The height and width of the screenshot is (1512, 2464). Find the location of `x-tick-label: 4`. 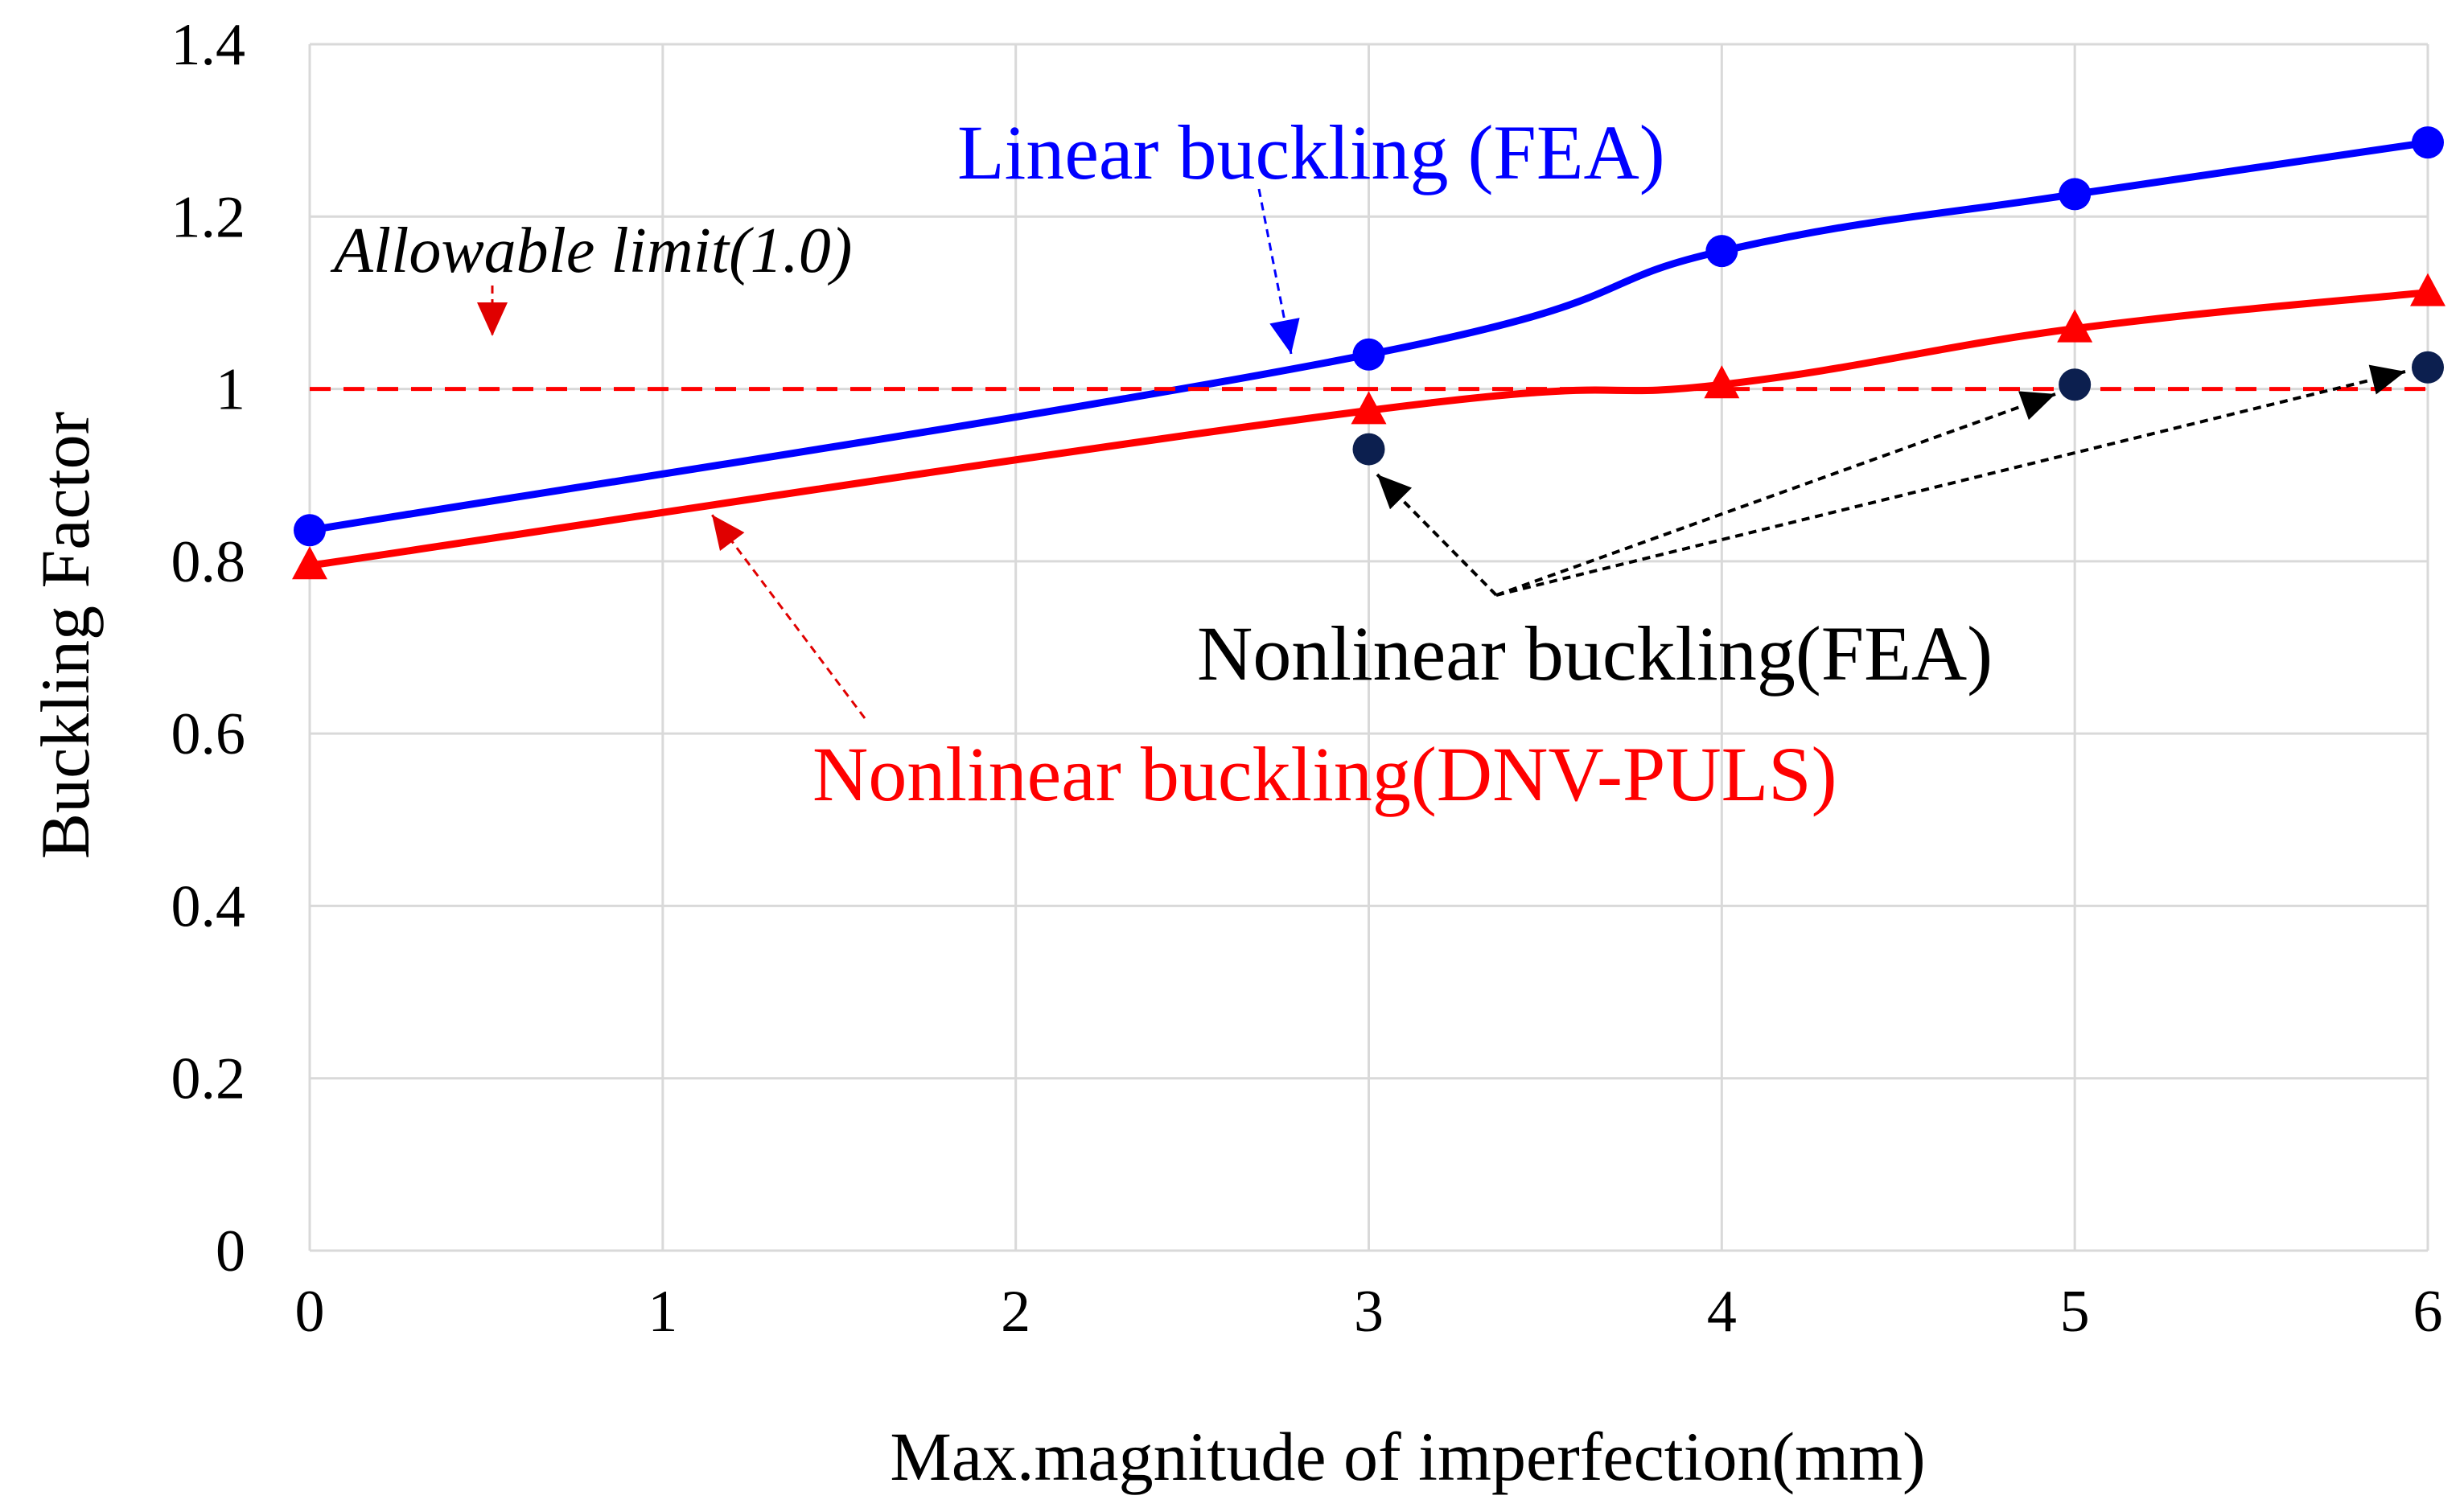

x-tick-label: 4 is located at coordinates (1722, 1312).